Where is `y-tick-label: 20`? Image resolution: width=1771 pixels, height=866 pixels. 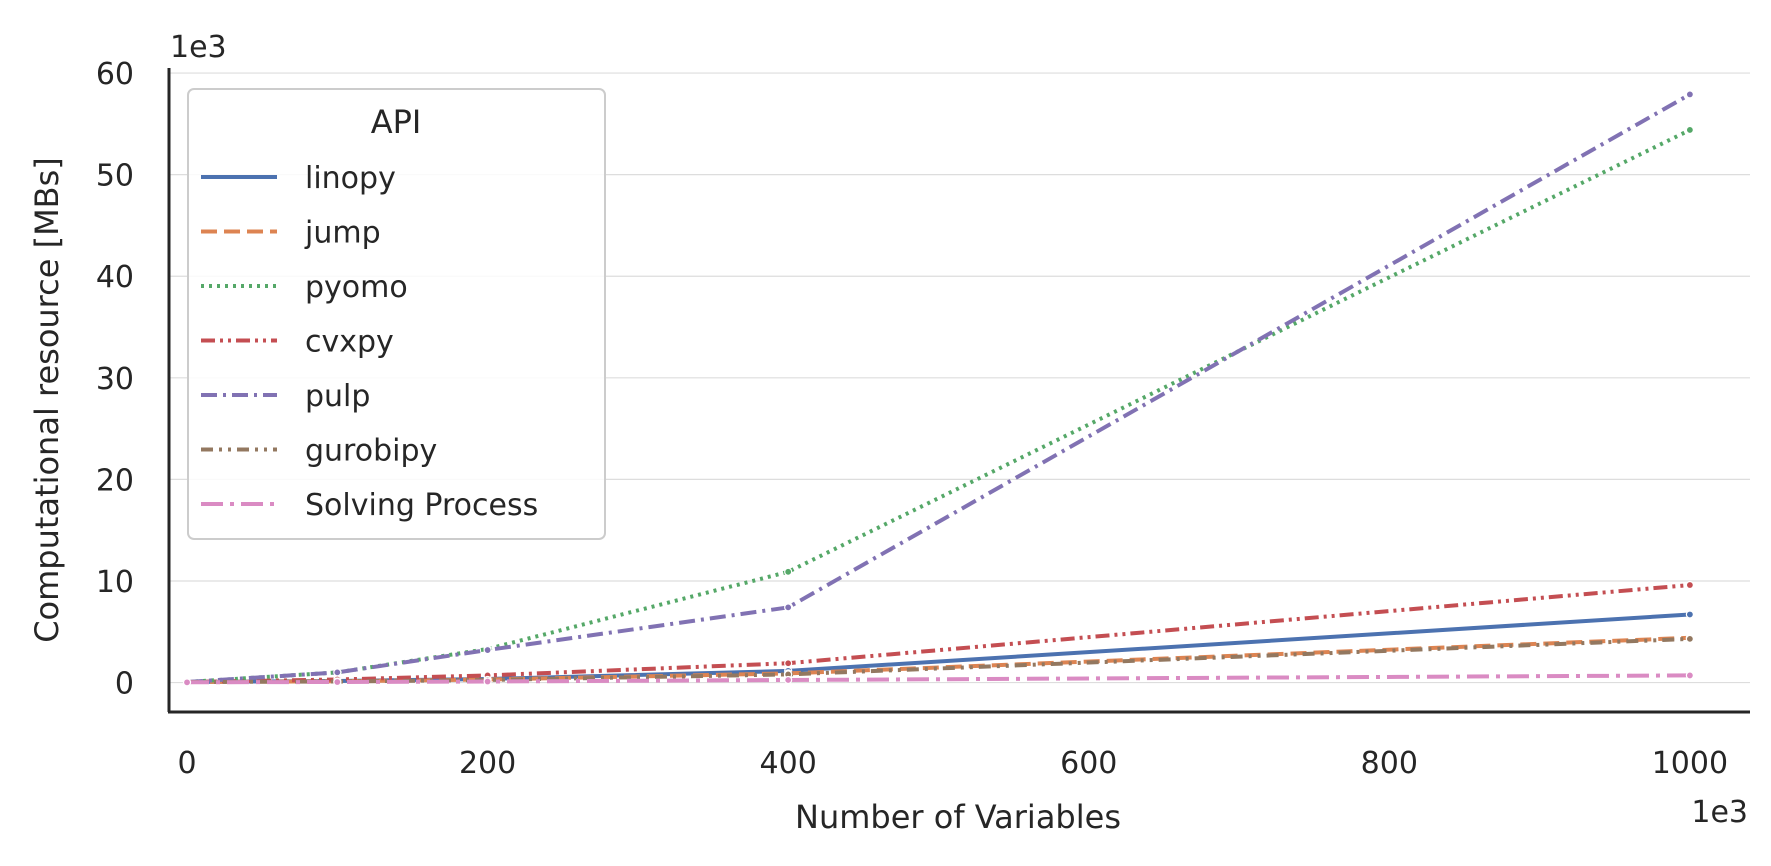 y-tick-label: 20 is located at coordinates (115, 480).